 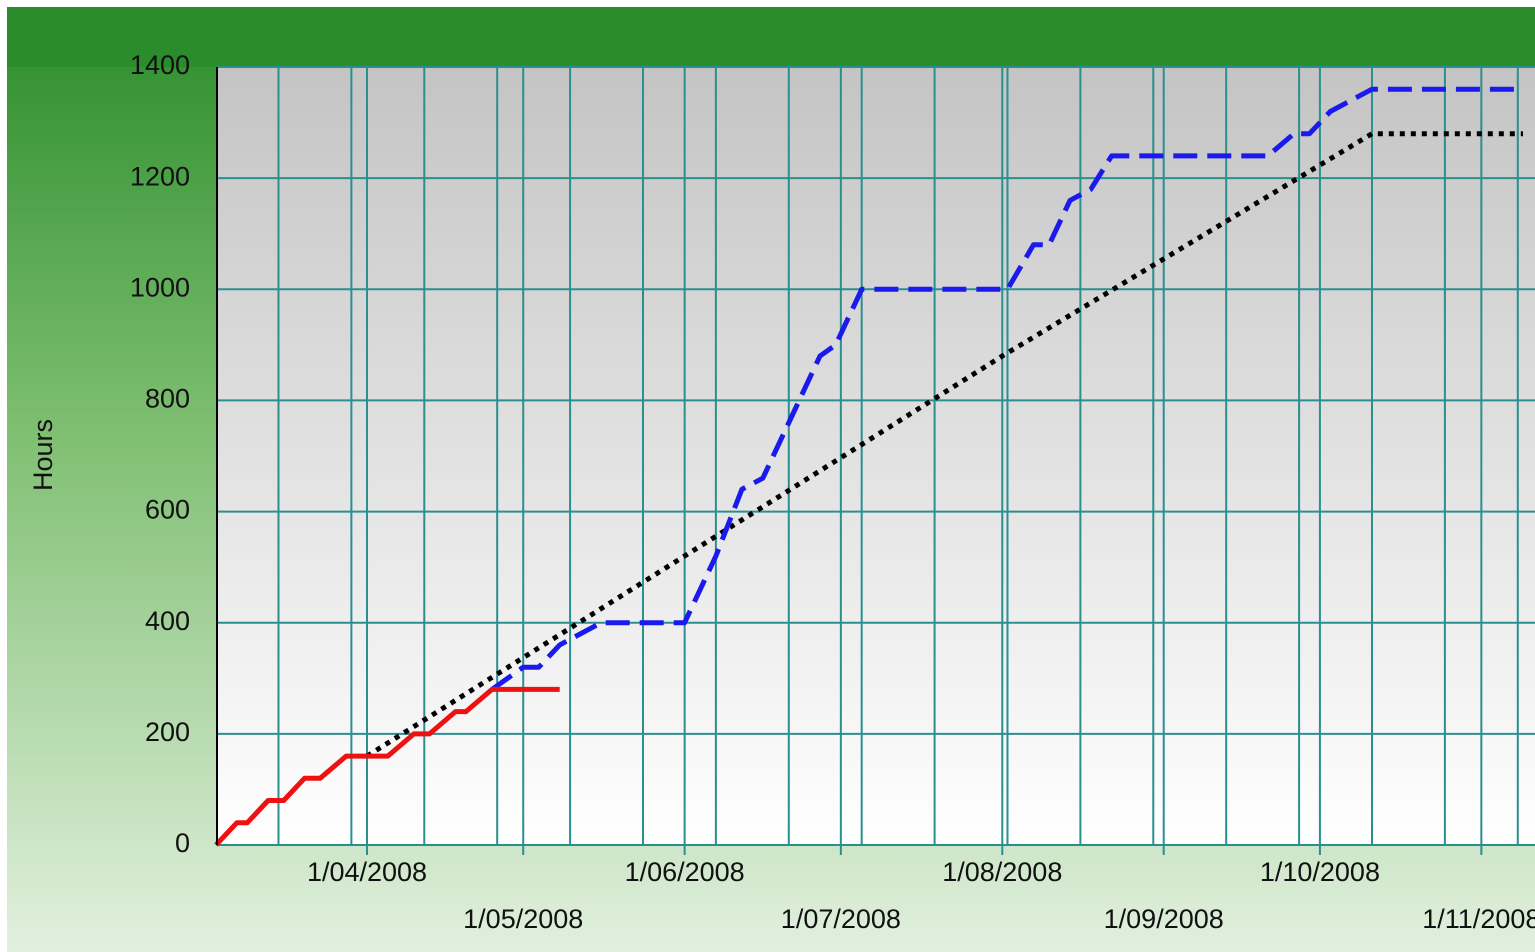 What do you see at coordinates (182, 843) in the screenshot?
I see `y-tick-label: 0` at bounding box center [182, 843].